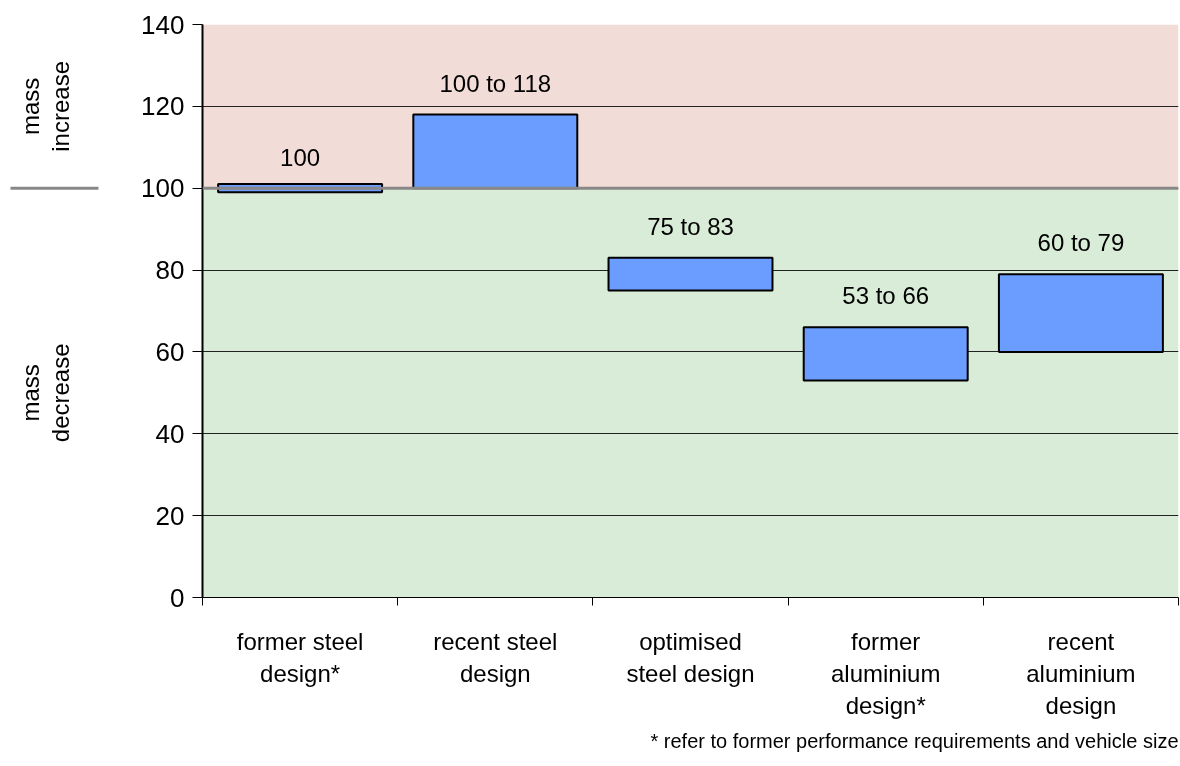 The height and width of the screenshot is (766, 1180). I want to click on y-tick-label: 100, so click(163, 188).